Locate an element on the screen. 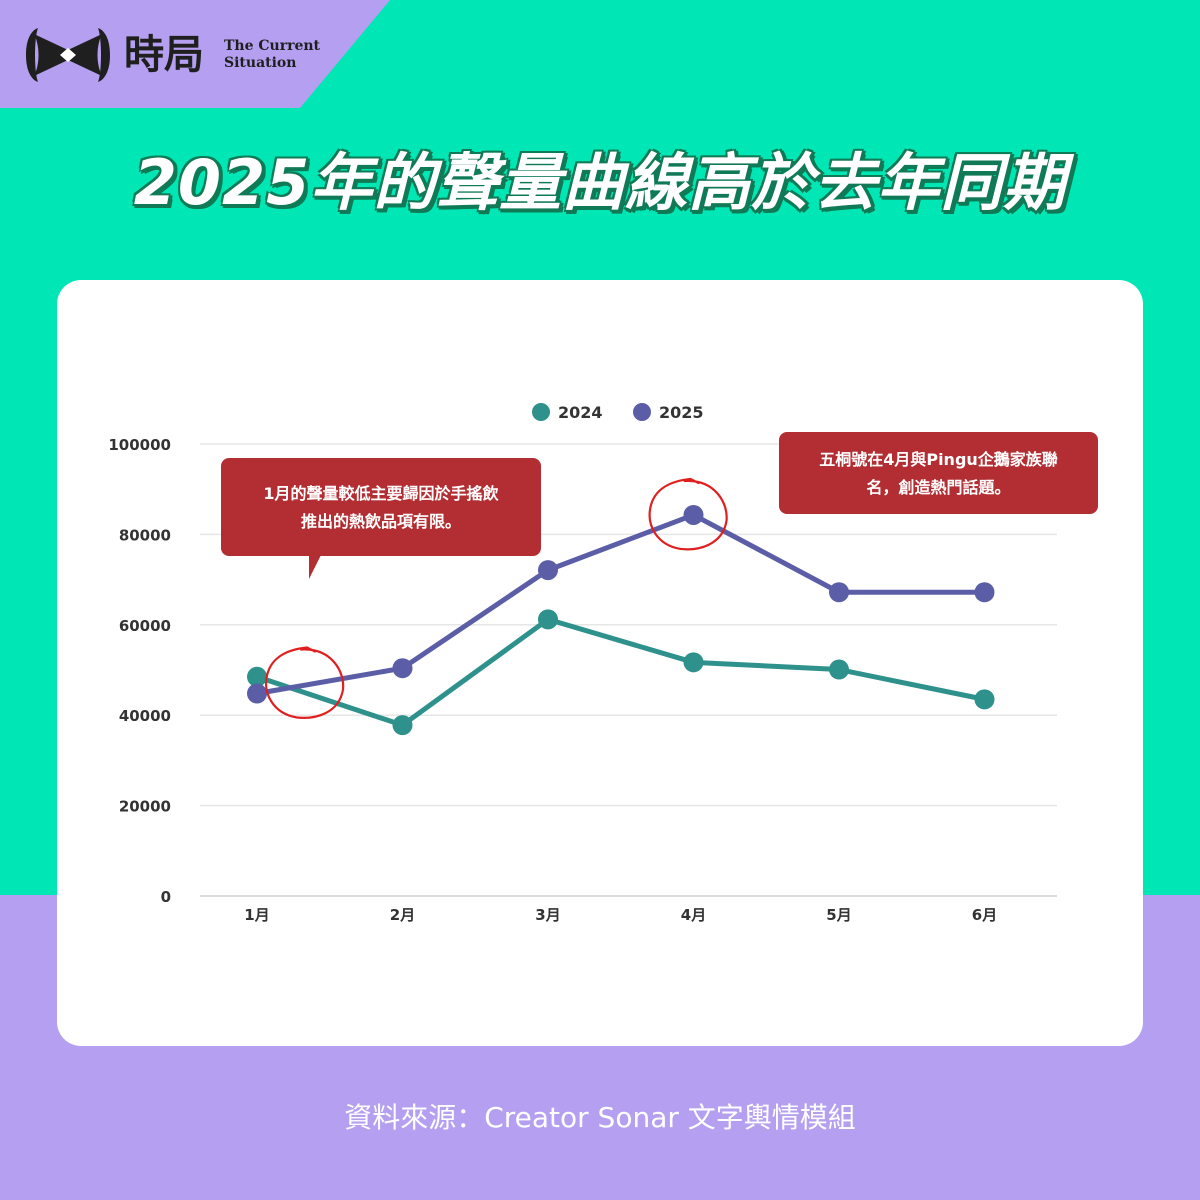 Image resolution: width=1200 pixels, height=1200 pixels. legend: 2024 2025 is located at coordinates (618, 412).